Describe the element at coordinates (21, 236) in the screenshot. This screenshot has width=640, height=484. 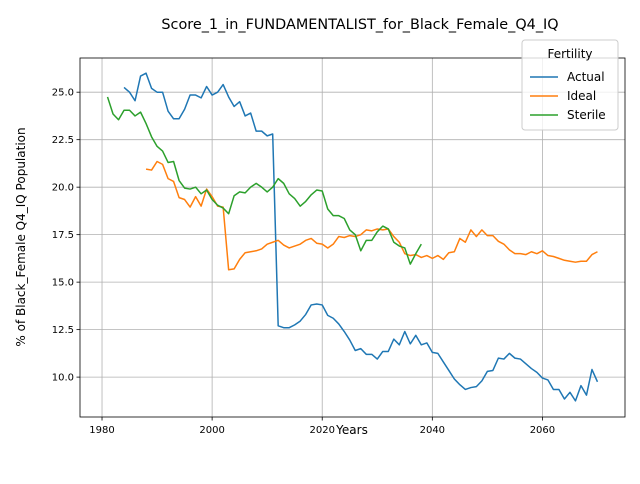
I see `y-axis-label: % of Black_Female Q4_IQ Population` at that location.